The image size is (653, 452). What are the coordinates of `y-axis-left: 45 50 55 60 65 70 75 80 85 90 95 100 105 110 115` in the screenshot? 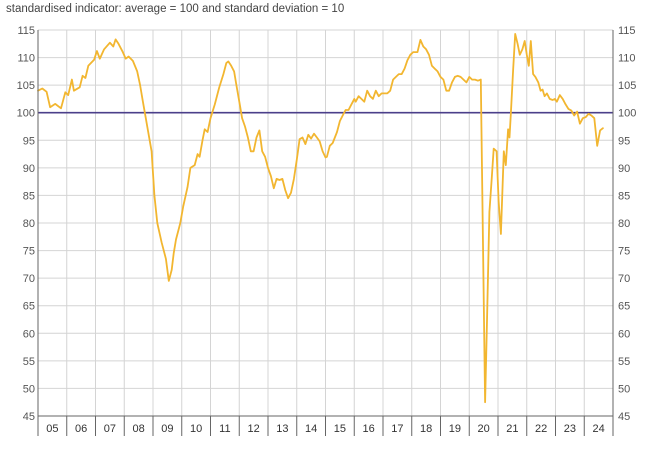 It's located at (26, 224).